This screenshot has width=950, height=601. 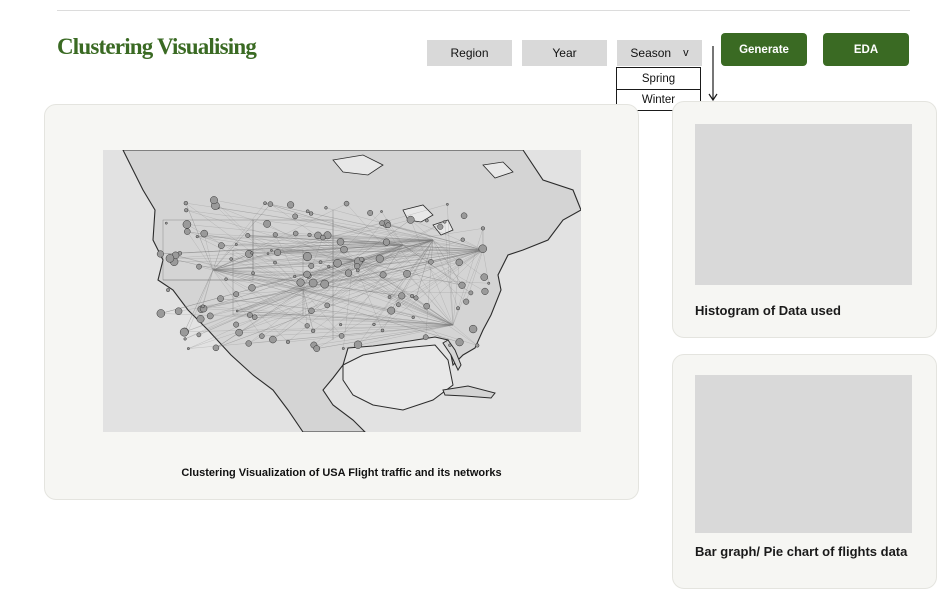 I want to click on year-filter-label: Year, so click(x=564, y=53).